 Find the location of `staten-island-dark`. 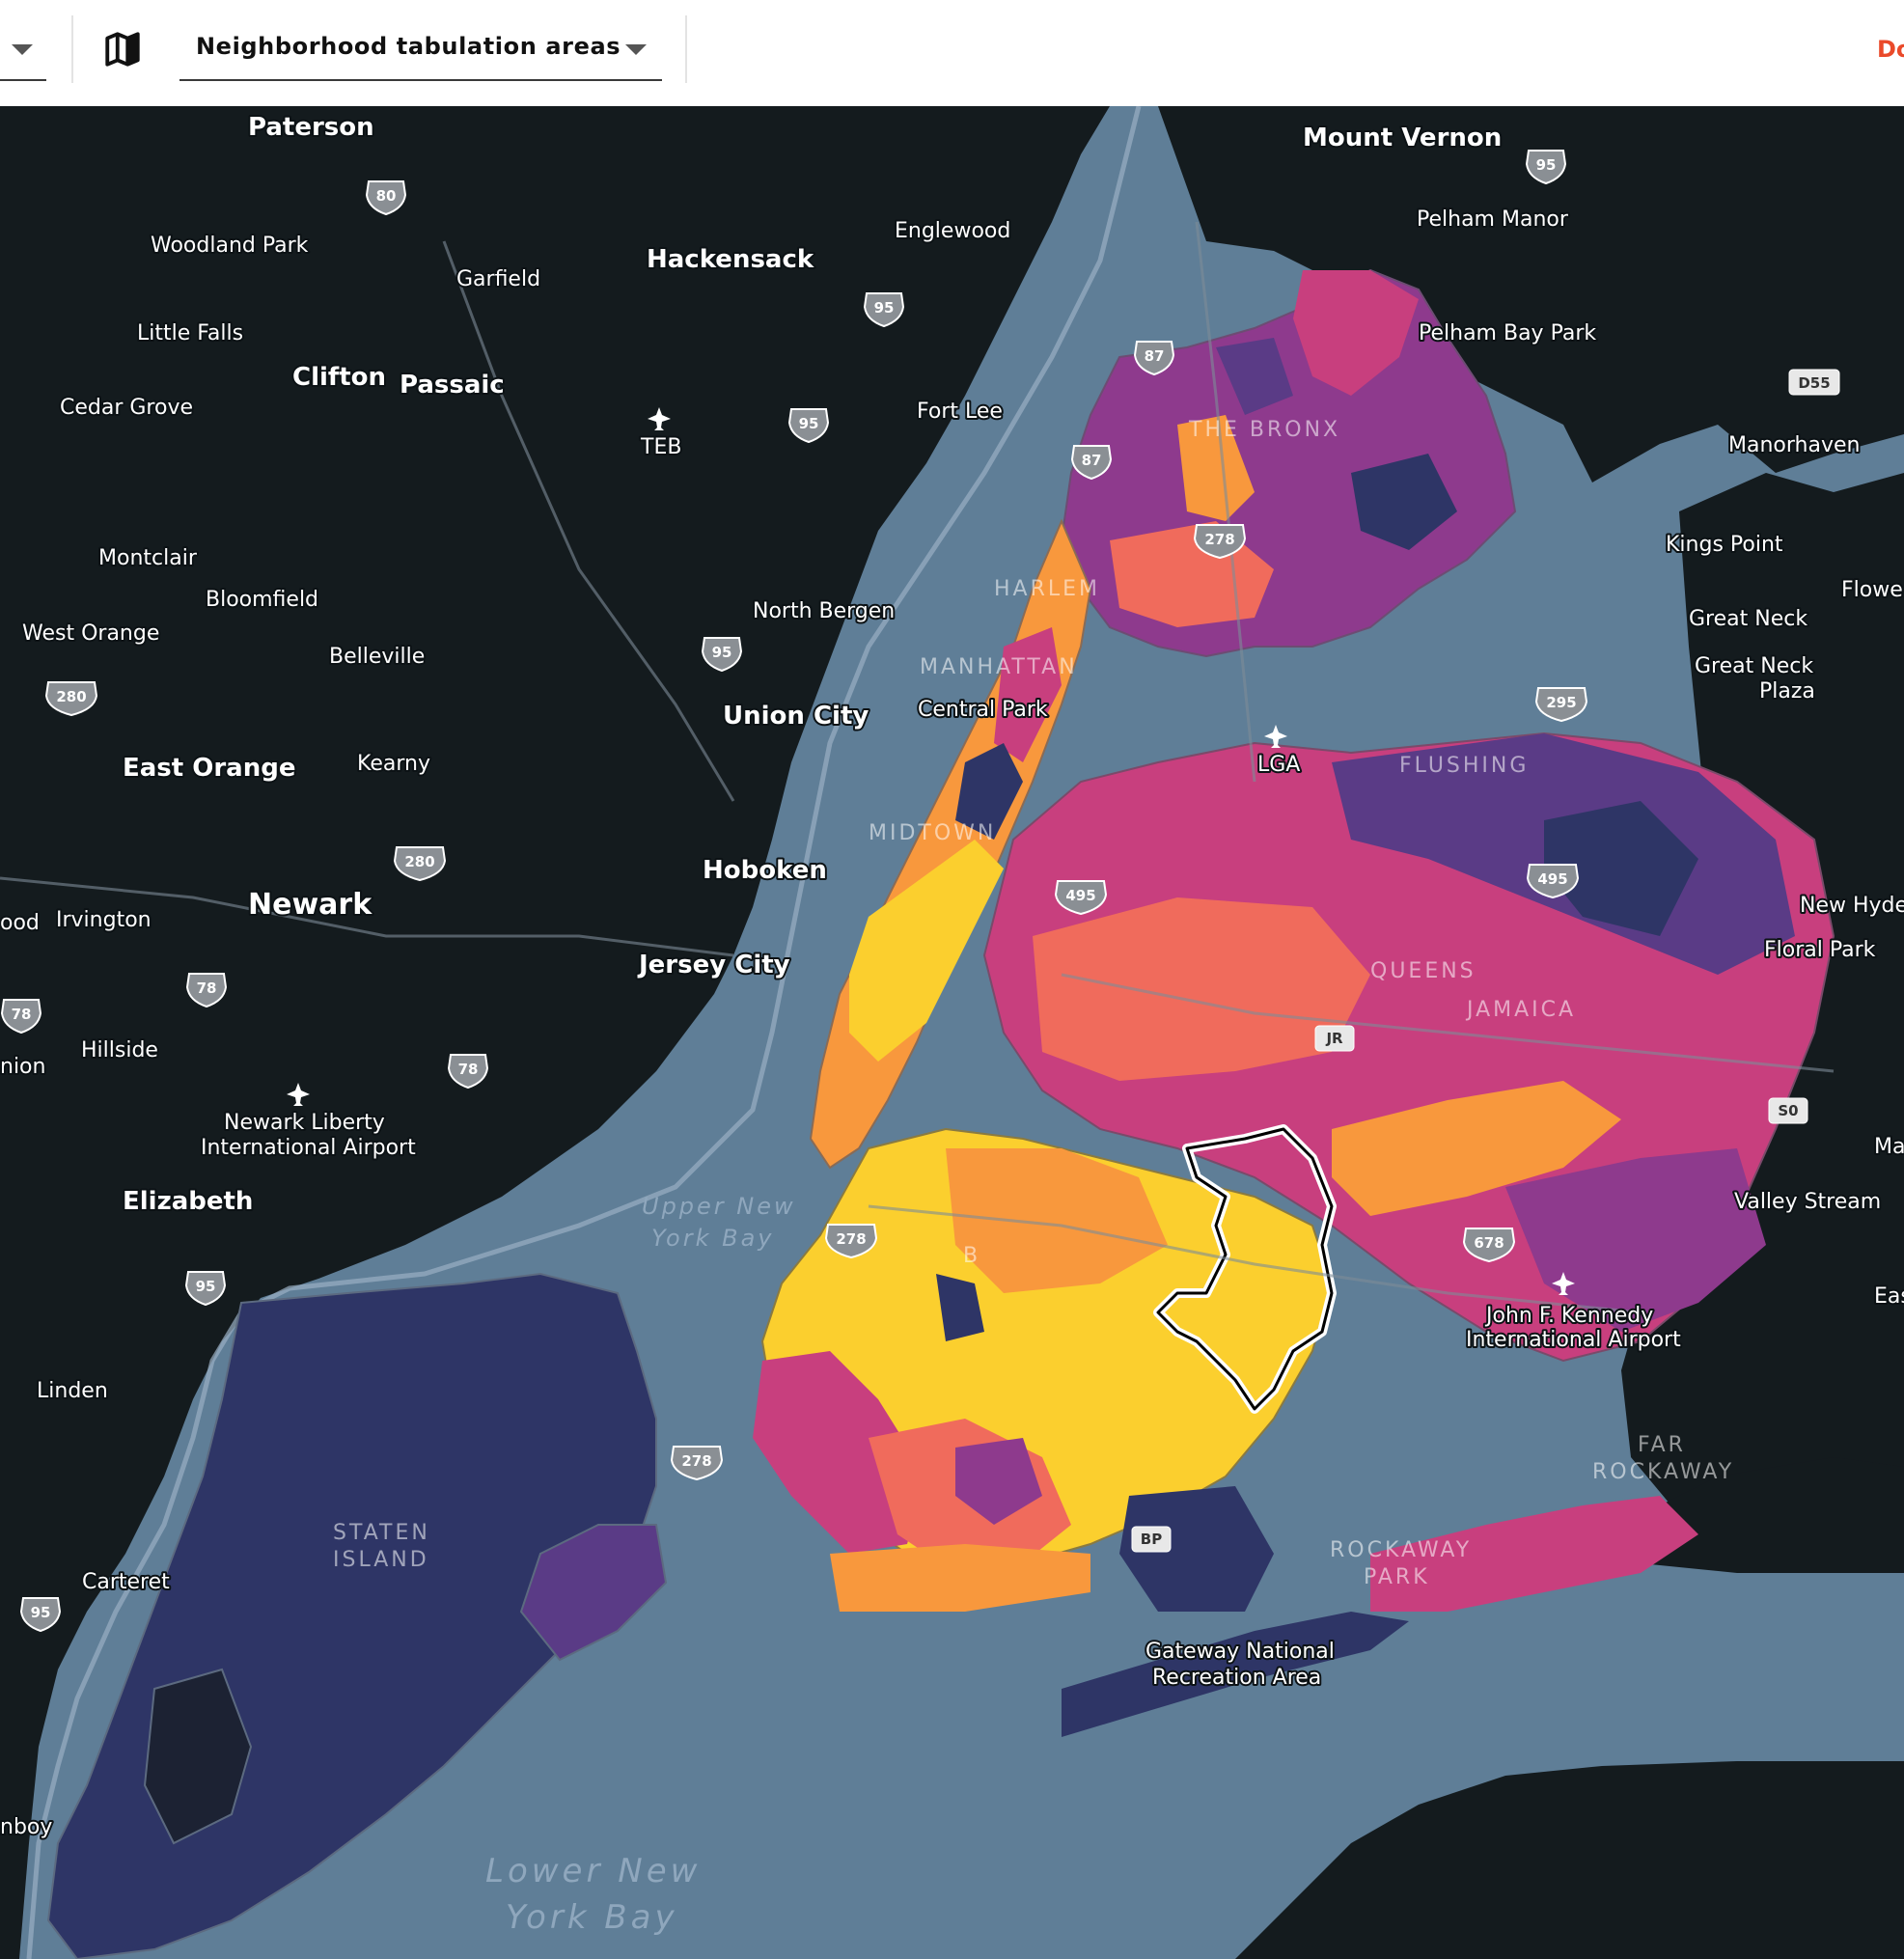

staten-island-dark is located at coordinates (198, 1756).